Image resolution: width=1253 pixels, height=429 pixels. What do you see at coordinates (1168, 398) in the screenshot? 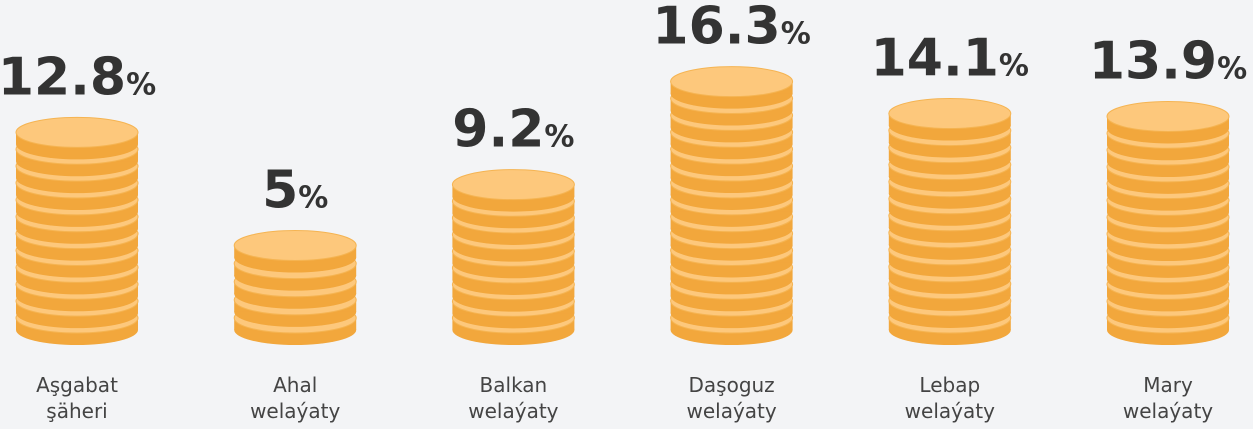
I see `category-label: Mary welaýaty` at bounding box center [1168, 398].